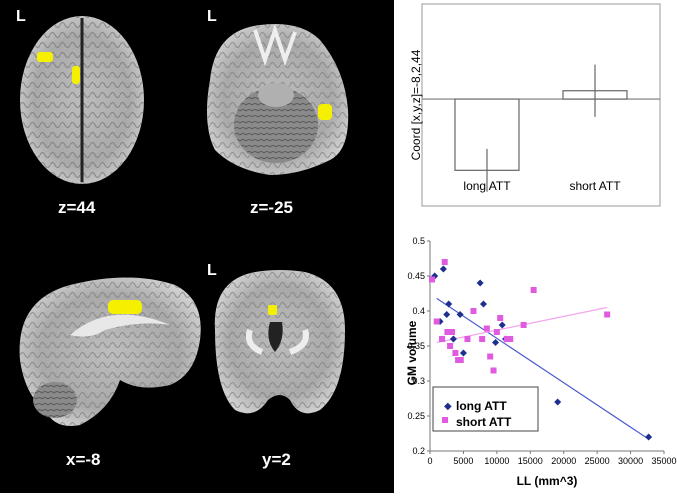  What do you see at coordinates (597, 461) in the screenshot?
I see `x-tick-label: 25000` at bounding box center [597, 461].